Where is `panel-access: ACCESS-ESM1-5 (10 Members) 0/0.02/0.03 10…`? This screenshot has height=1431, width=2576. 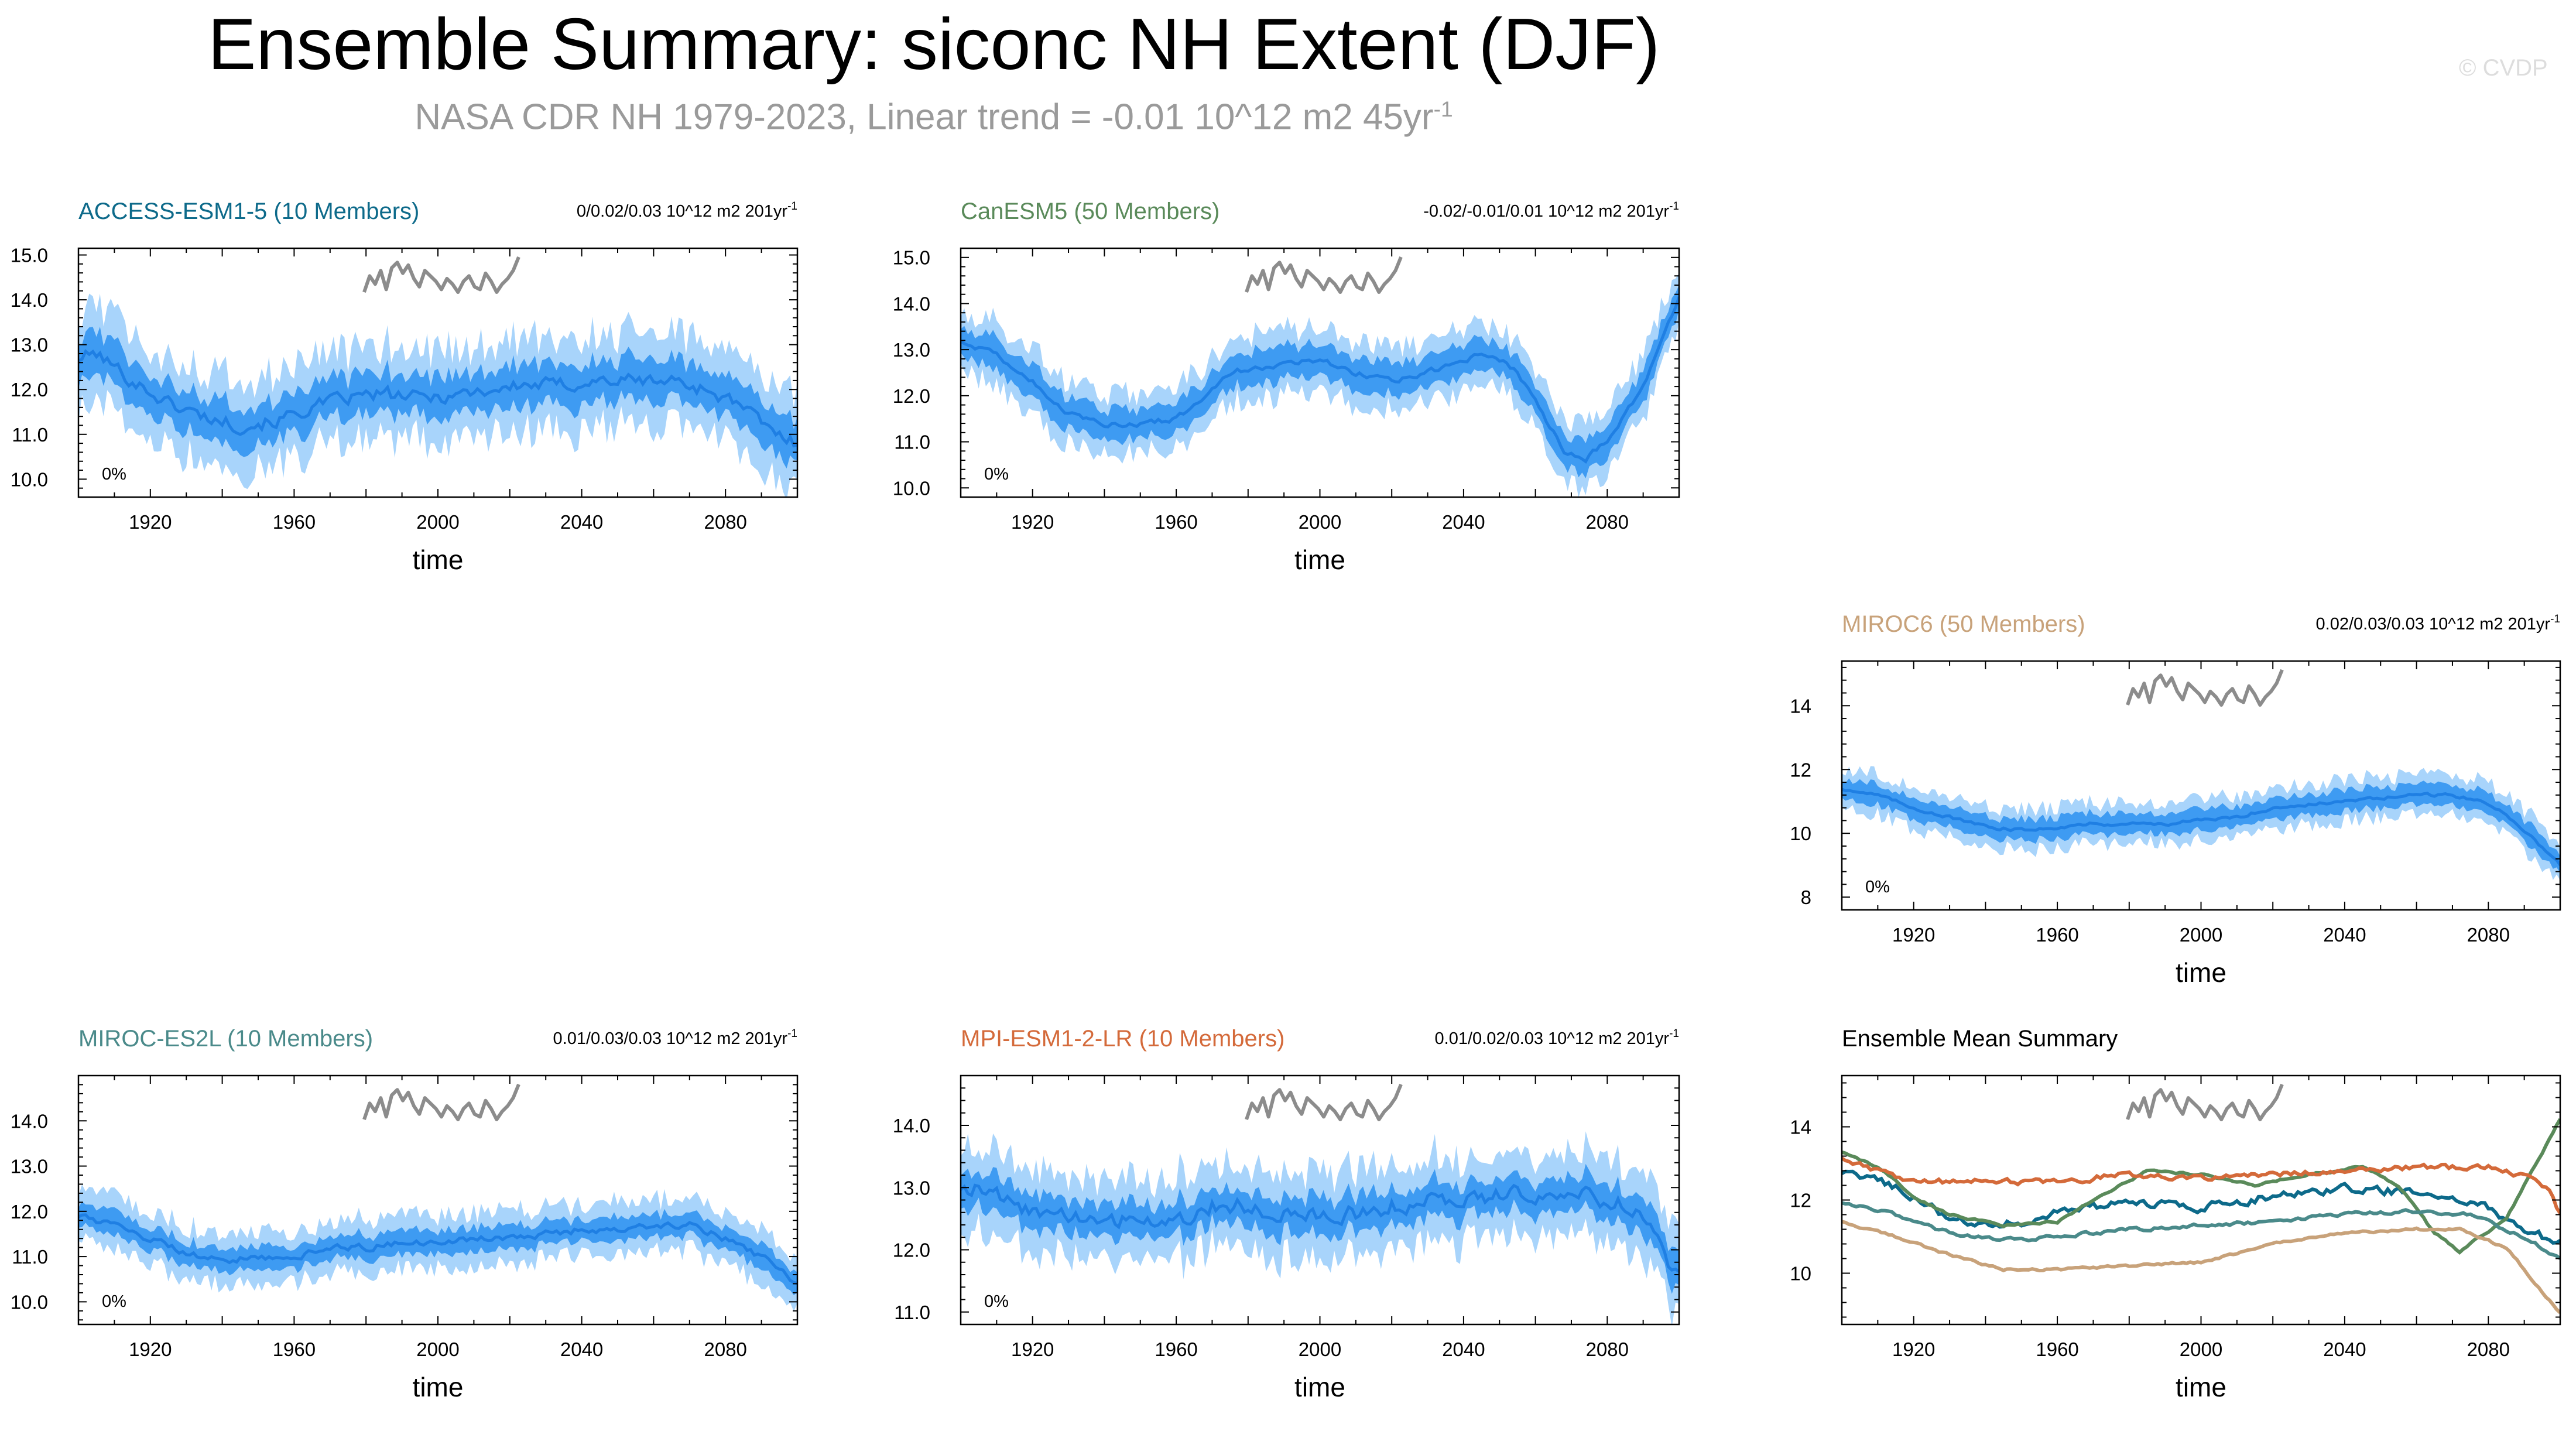
panel-access: ACCESS-ESM1-5 (10 Members) 0/0.02/0.03 10… is located at coordinates (405, 387).